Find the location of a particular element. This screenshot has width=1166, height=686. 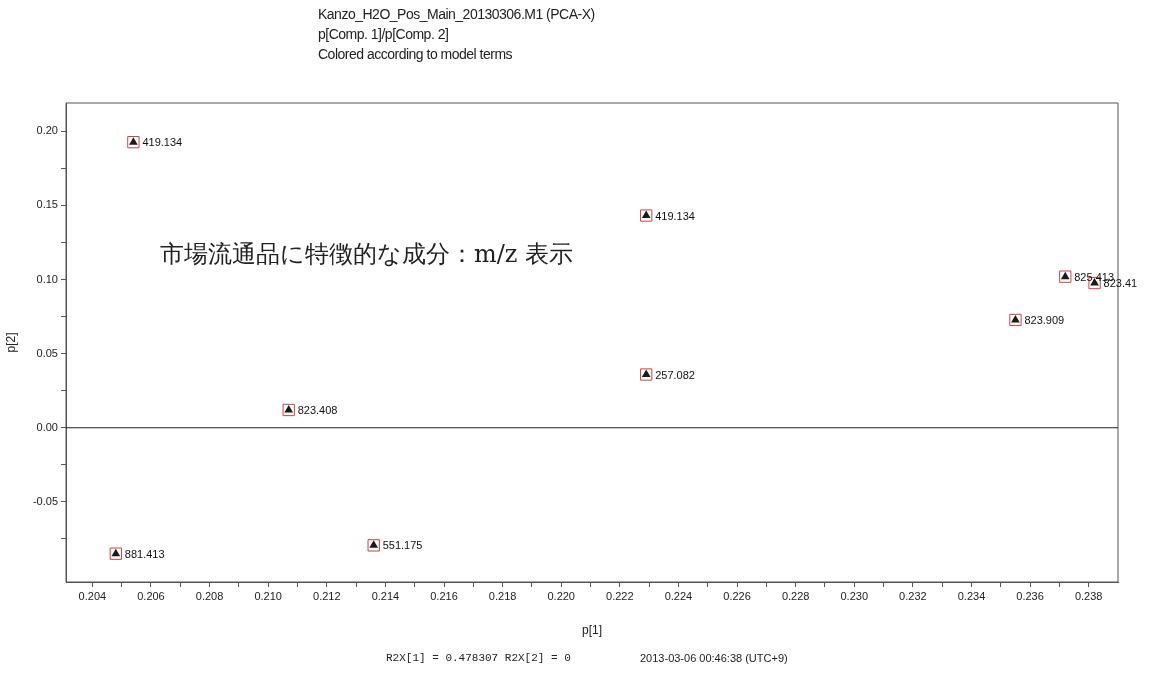

annotation: 257.082 is located at coordinates (675, 374).